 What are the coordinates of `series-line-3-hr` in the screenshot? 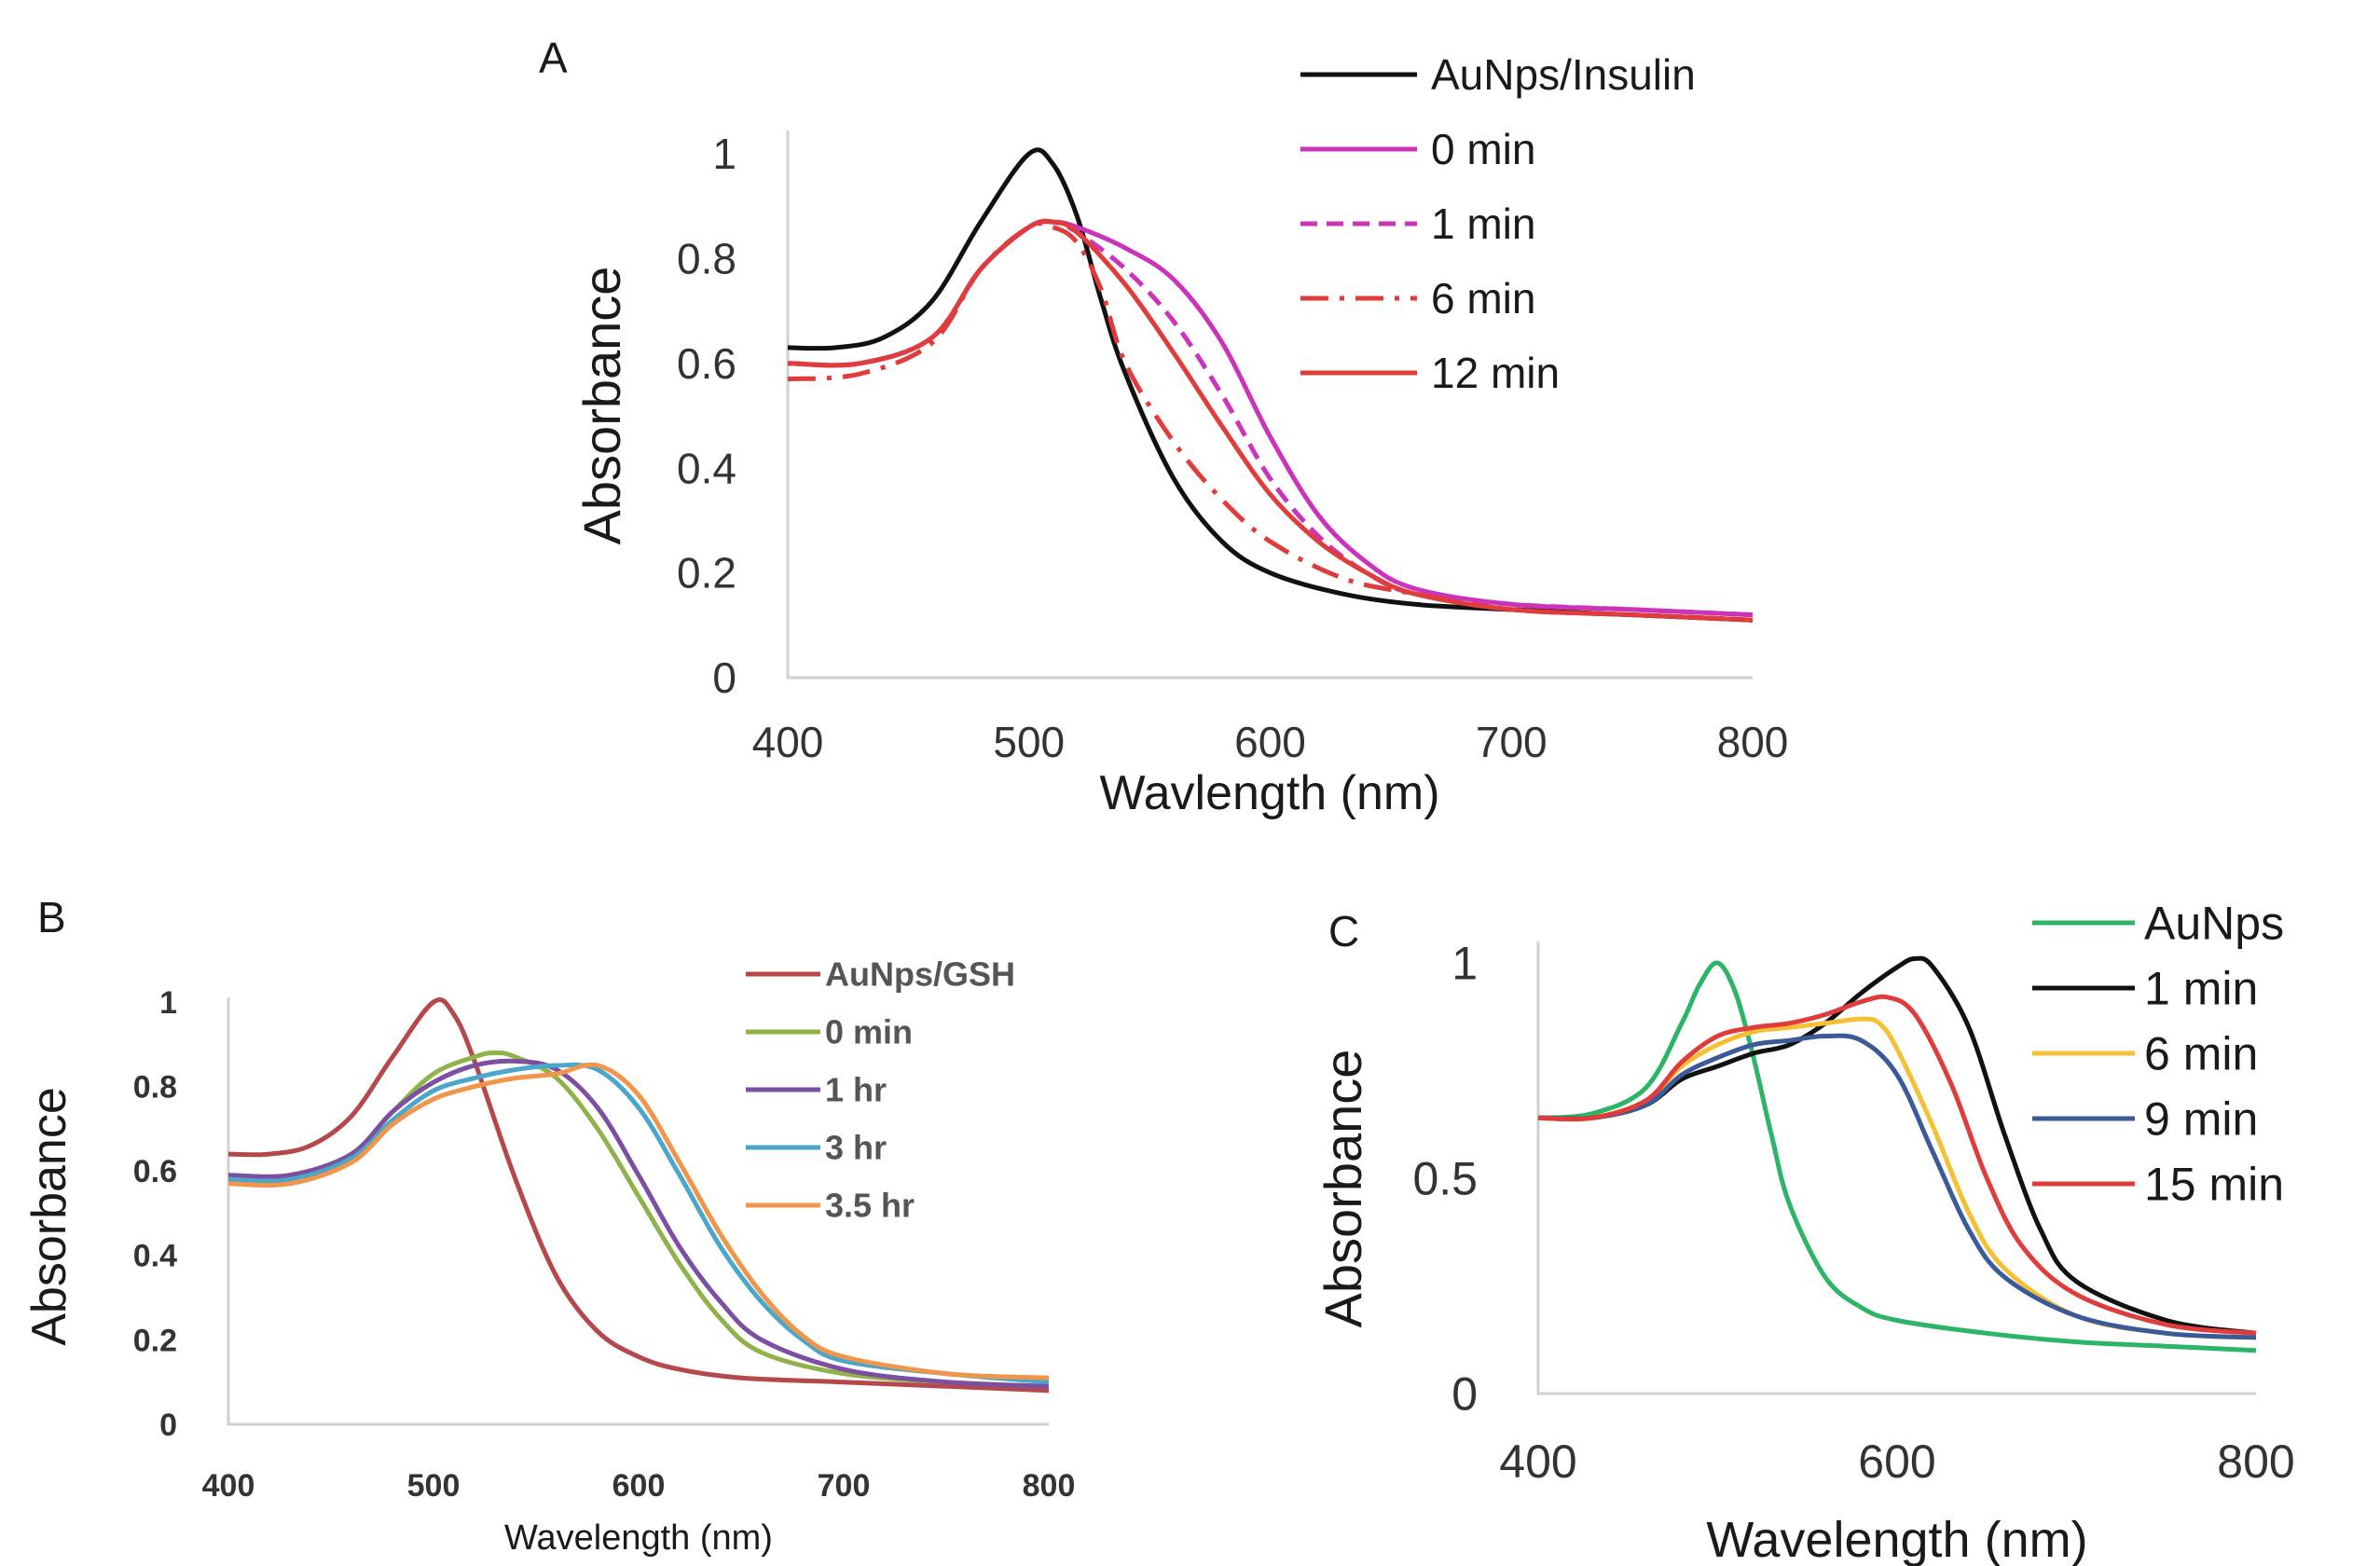 It's located at (638, 1223).